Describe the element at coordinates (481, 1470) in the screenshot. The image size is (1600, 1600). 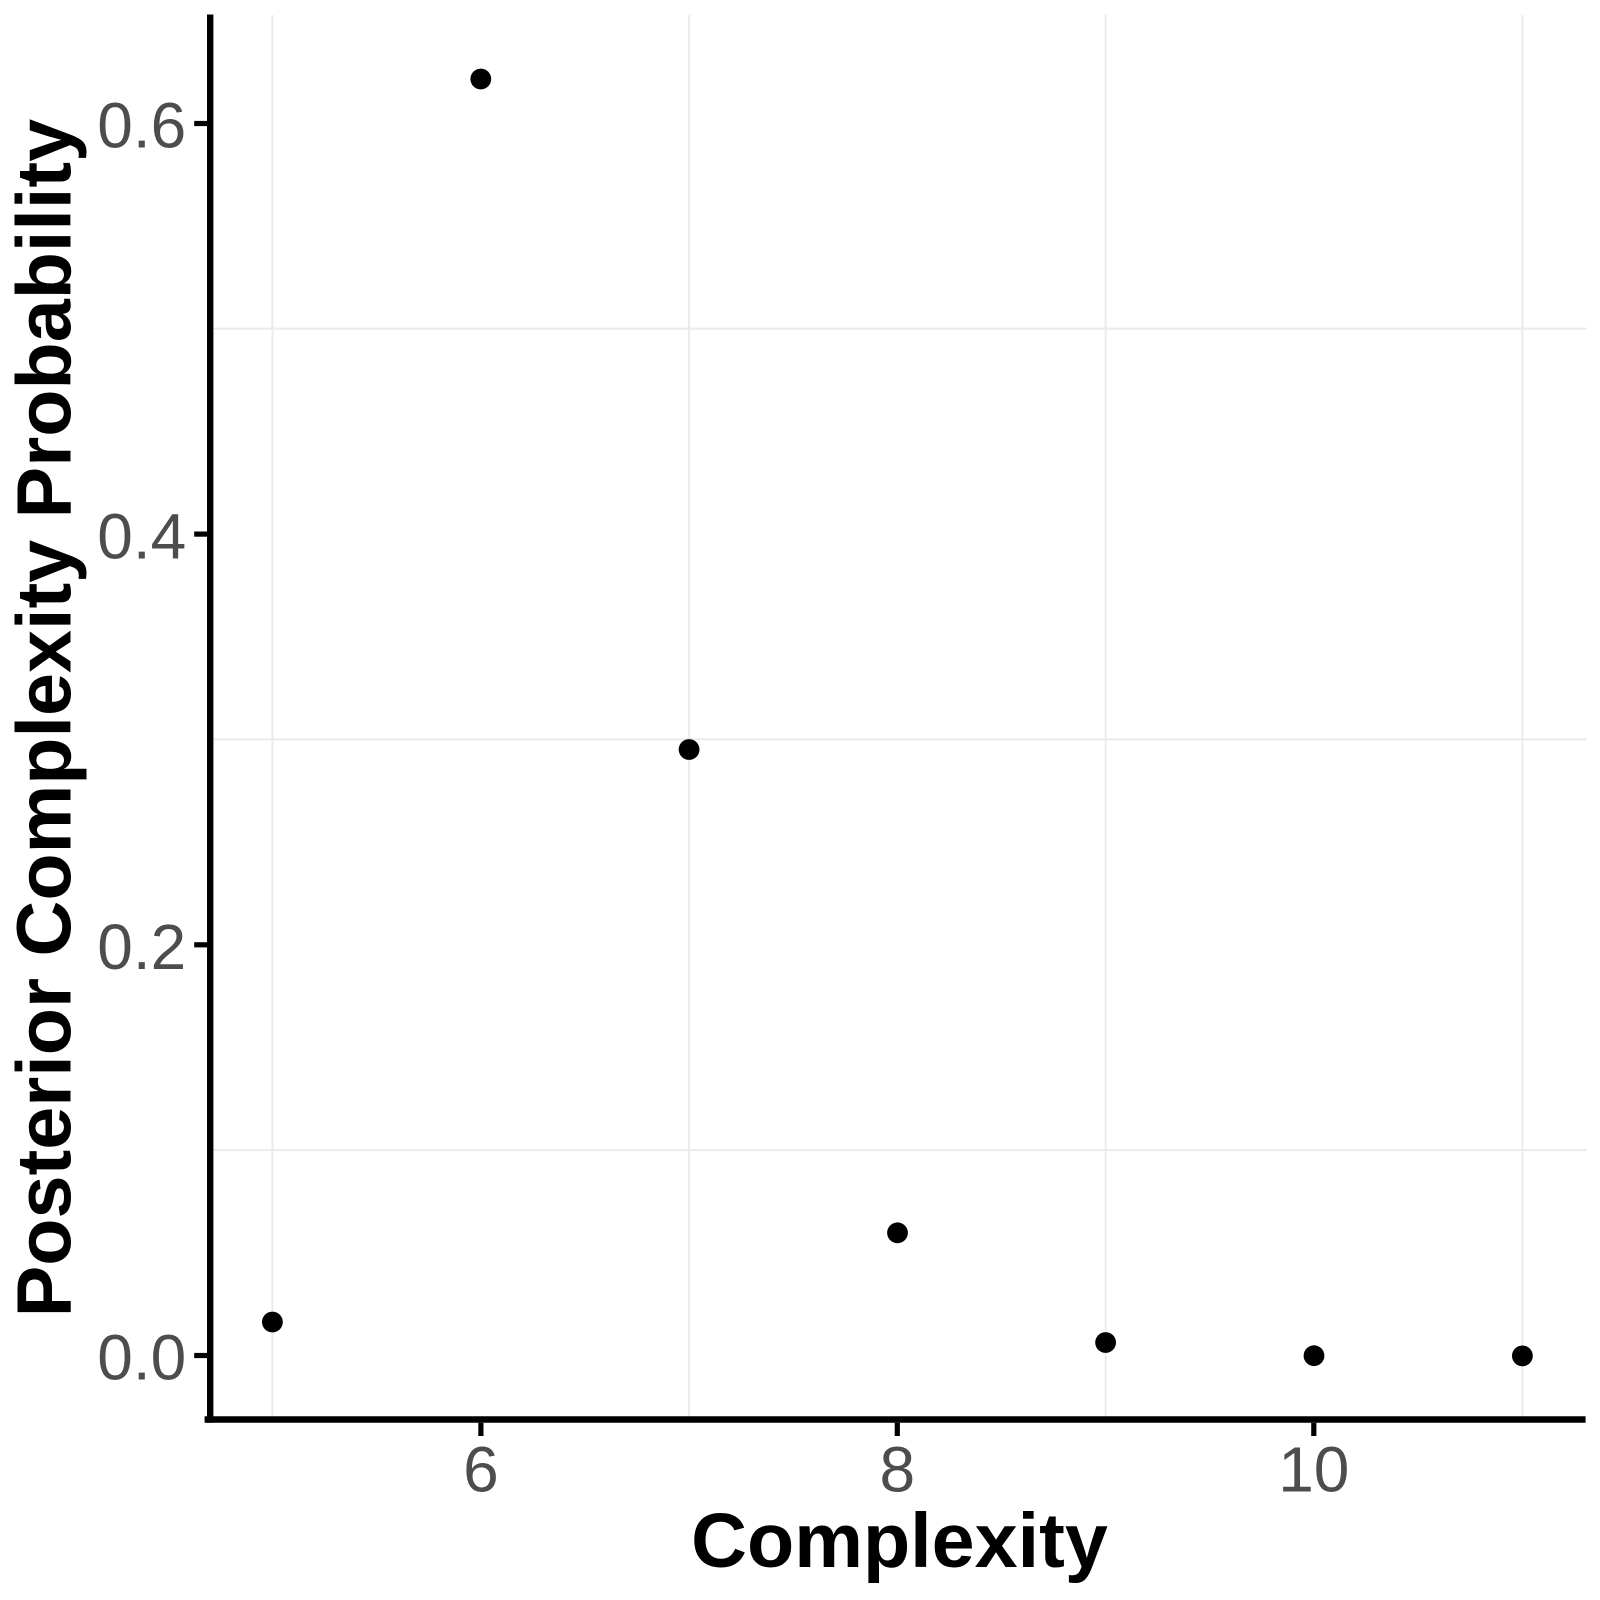
I see `svg-text: 6` at that location.